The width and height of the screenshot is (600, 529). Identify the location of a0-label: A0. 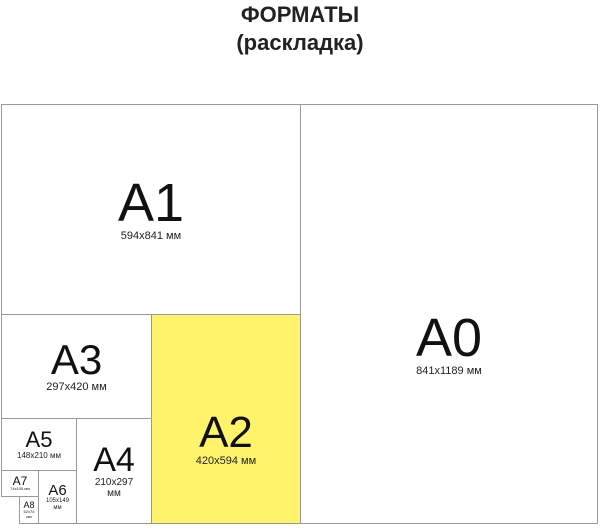
(449, 337).